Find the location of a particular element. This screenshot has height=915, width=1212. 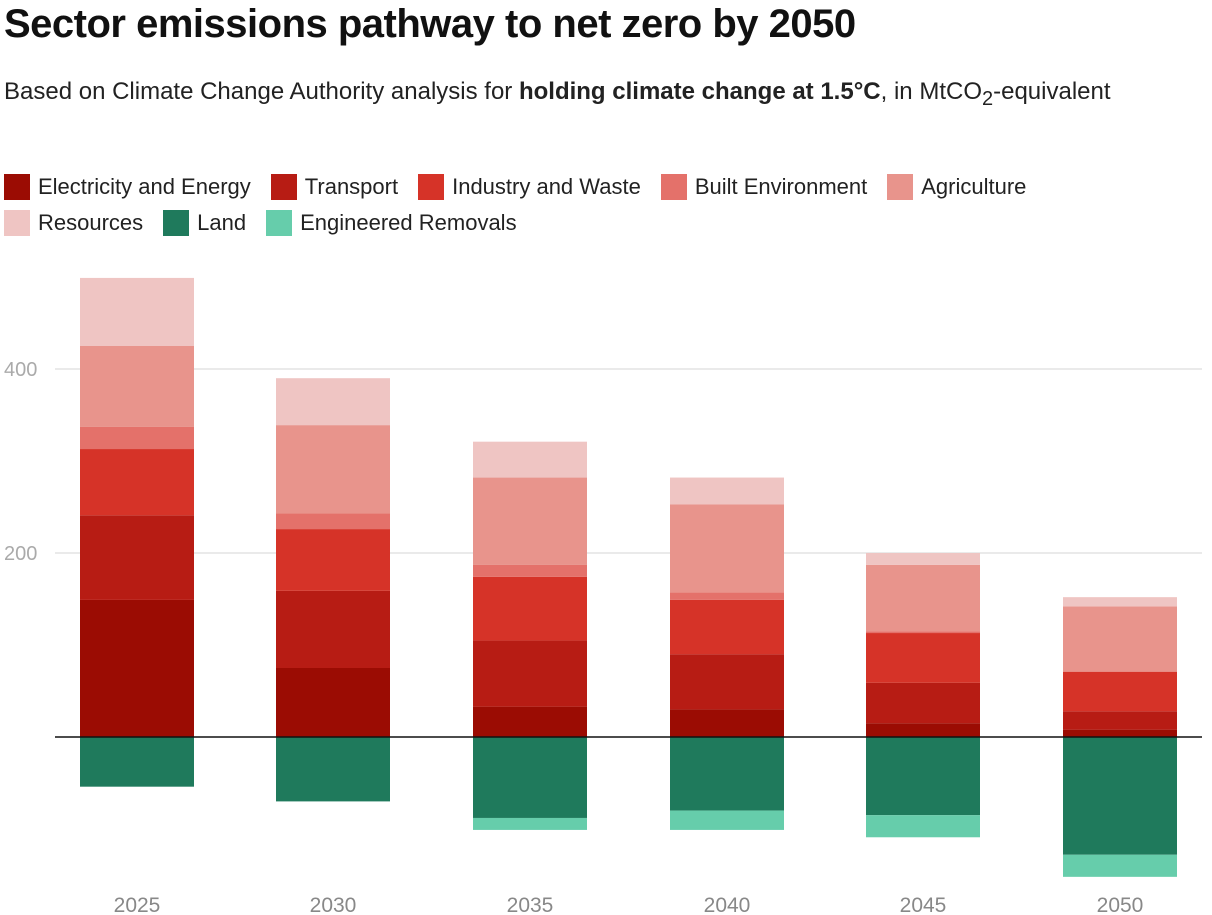

x-tick-label: 2025 is located at coordinates (137, 904).